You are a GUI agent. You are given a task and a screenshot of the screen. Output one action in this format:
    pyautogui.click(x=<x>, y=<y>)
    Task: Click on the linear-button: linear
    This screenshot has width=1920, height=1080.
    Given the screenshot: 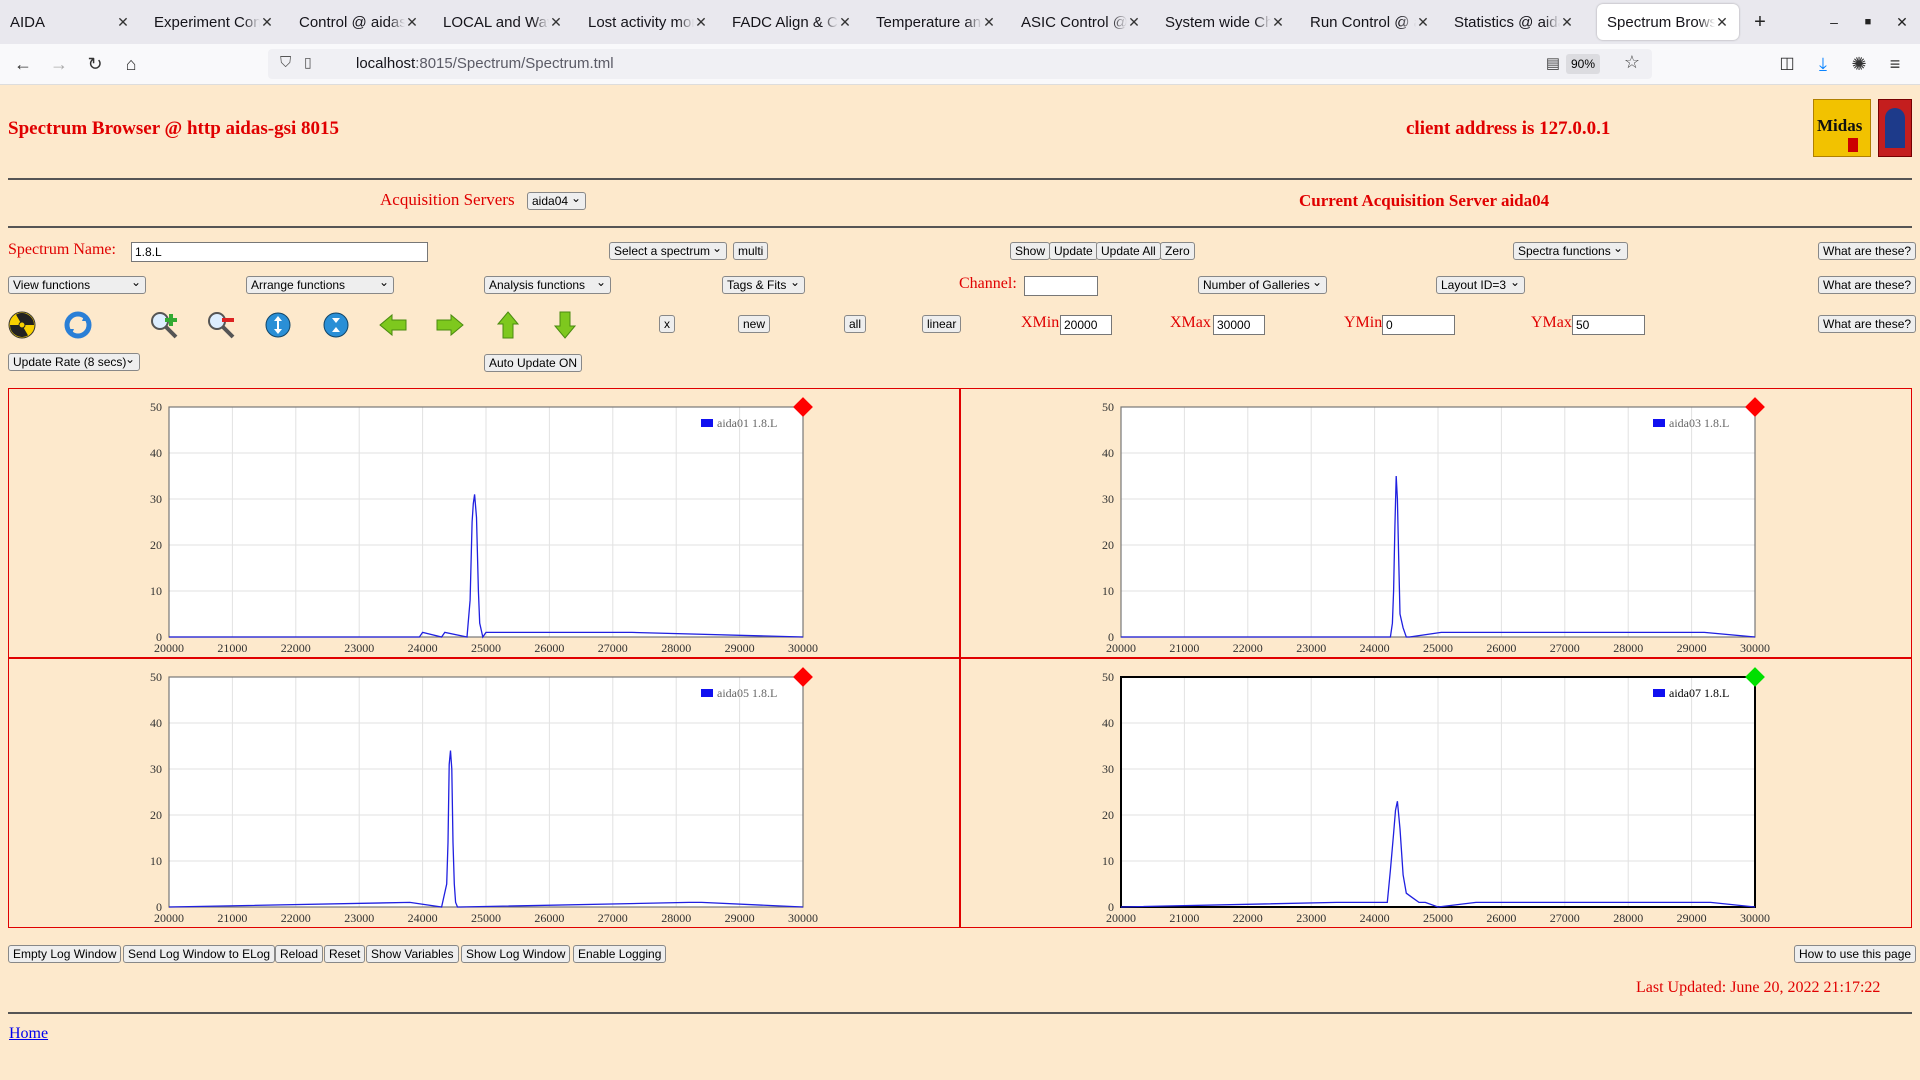 What is the action you would take?
    pyautogui.click(x=942, y=324)
    